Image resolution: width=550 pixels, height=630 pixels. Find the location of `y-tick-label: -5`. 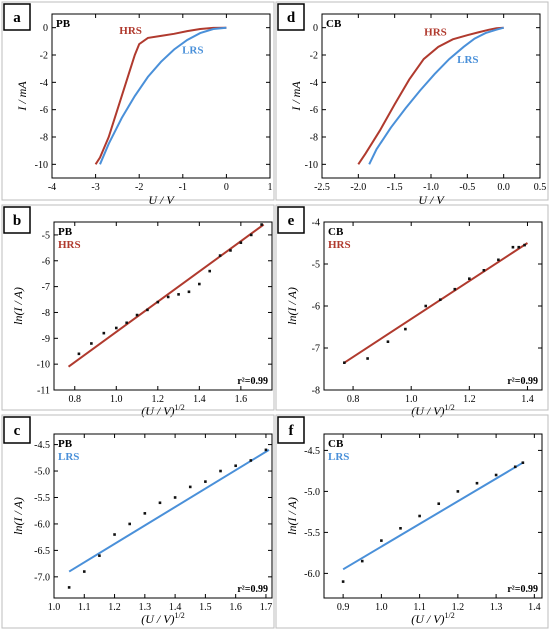

y-tick-label: -5 is located at coordinates (316, 265).